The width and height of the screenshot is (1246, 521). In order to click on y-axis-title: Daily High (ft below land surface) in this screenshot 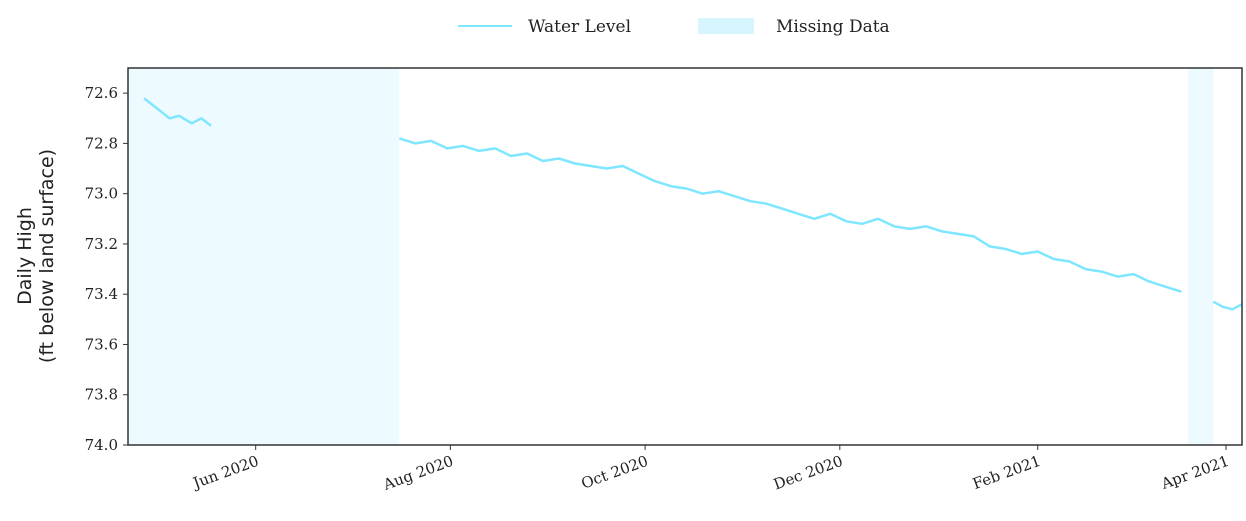, I will do `click(36, 256)`.